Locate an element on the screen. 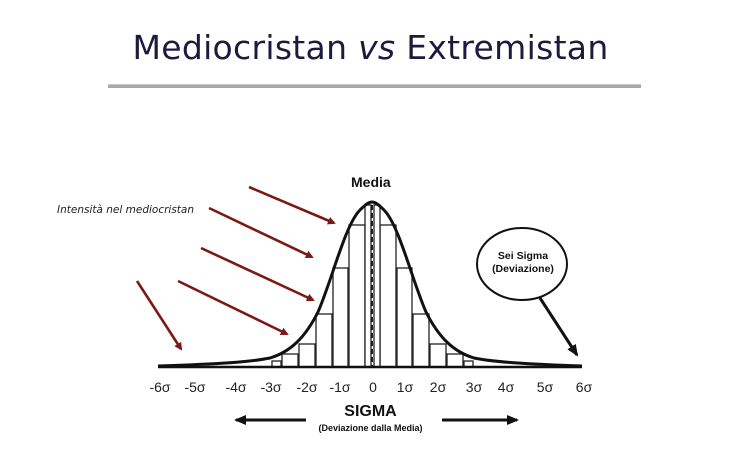 The width and height of the screenshot is (741, 470). tick-label: -6σ is located at coordinates (160, 387).